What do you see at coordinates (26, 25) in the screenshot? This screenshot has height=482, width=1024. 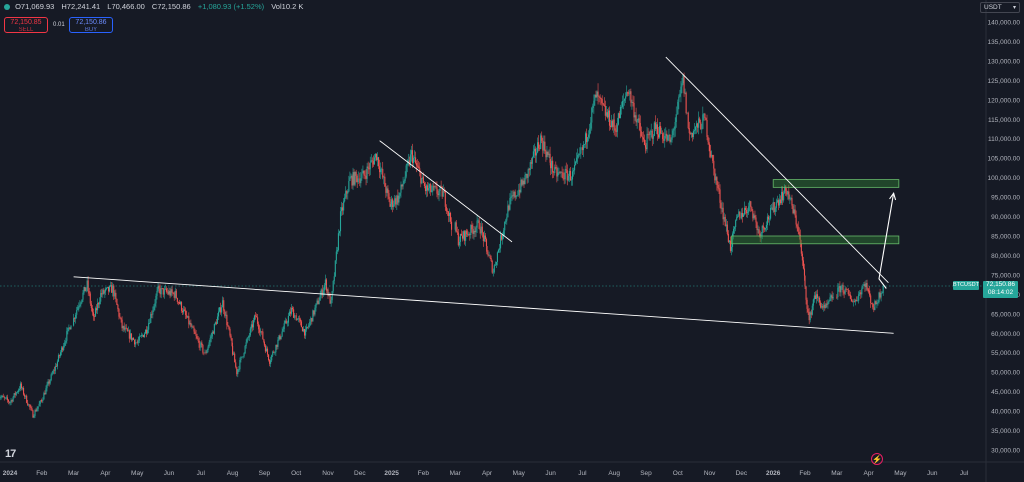 I see `sell-button: 72,150.85 SELL` at bounding box center [26, 25].